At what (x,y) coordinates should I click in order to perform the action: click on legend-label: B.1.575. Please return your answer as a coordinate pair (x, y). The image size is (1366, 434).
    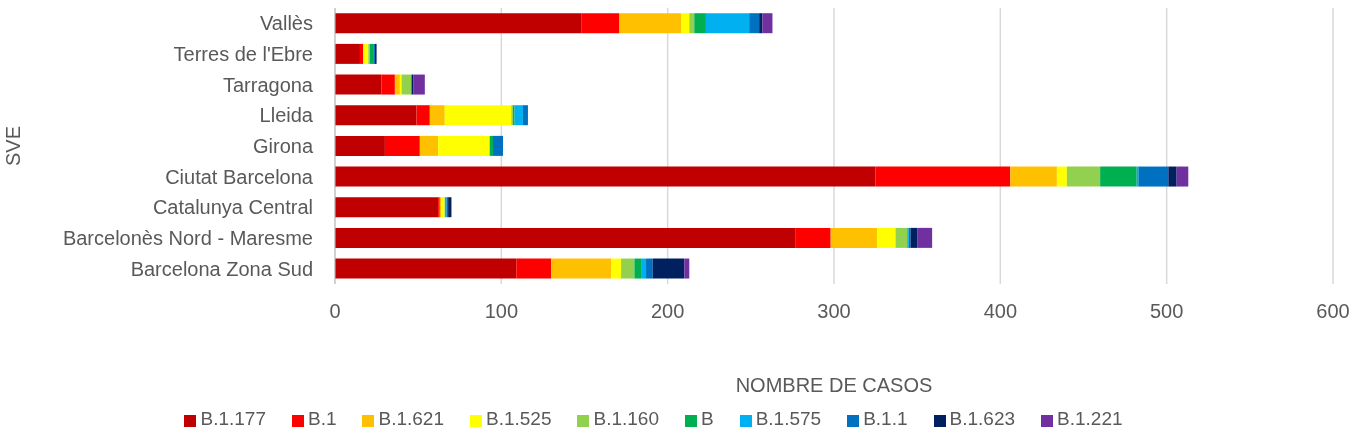
    Looking at the image, I should click on (788, 418).